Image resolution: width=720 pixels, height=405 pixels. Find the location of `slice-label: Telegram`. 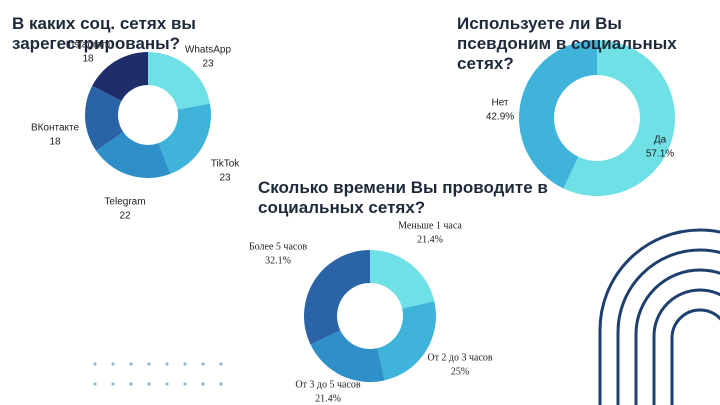

slice-label: Telegram is located at coordinates (124, 202).